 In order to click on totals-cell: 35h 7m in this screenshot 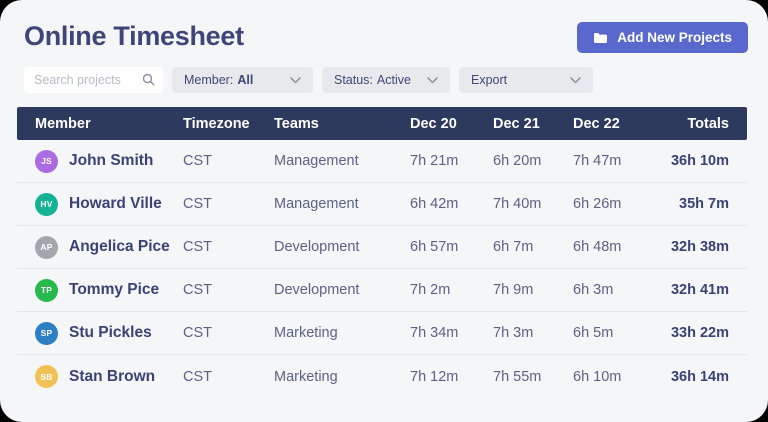, I will do `click(704, 204)`.